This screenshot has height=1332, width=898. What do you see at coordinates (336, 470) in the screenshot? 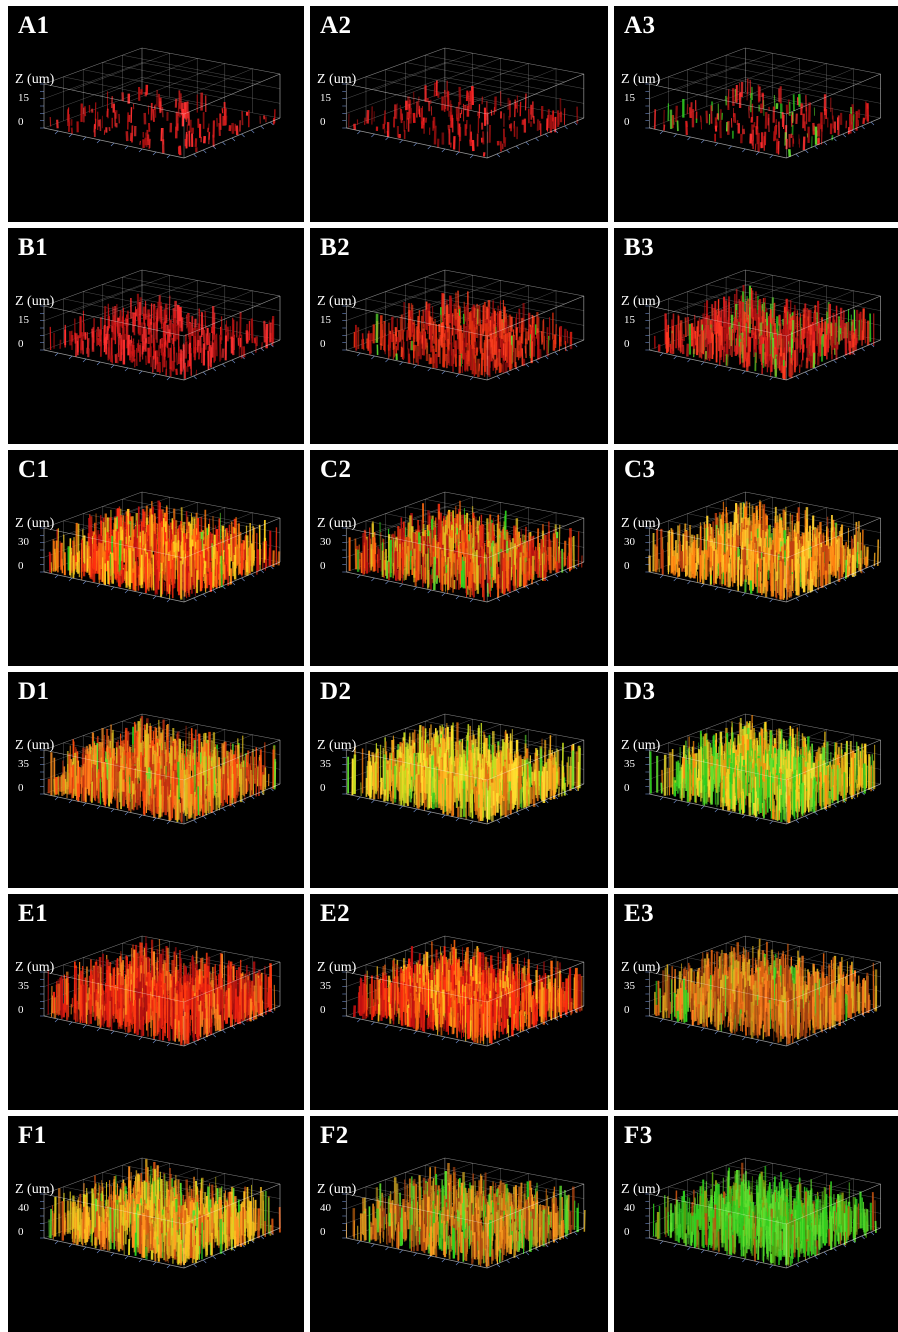
I see `panel-label: C2` at bounding box center [336, 470].